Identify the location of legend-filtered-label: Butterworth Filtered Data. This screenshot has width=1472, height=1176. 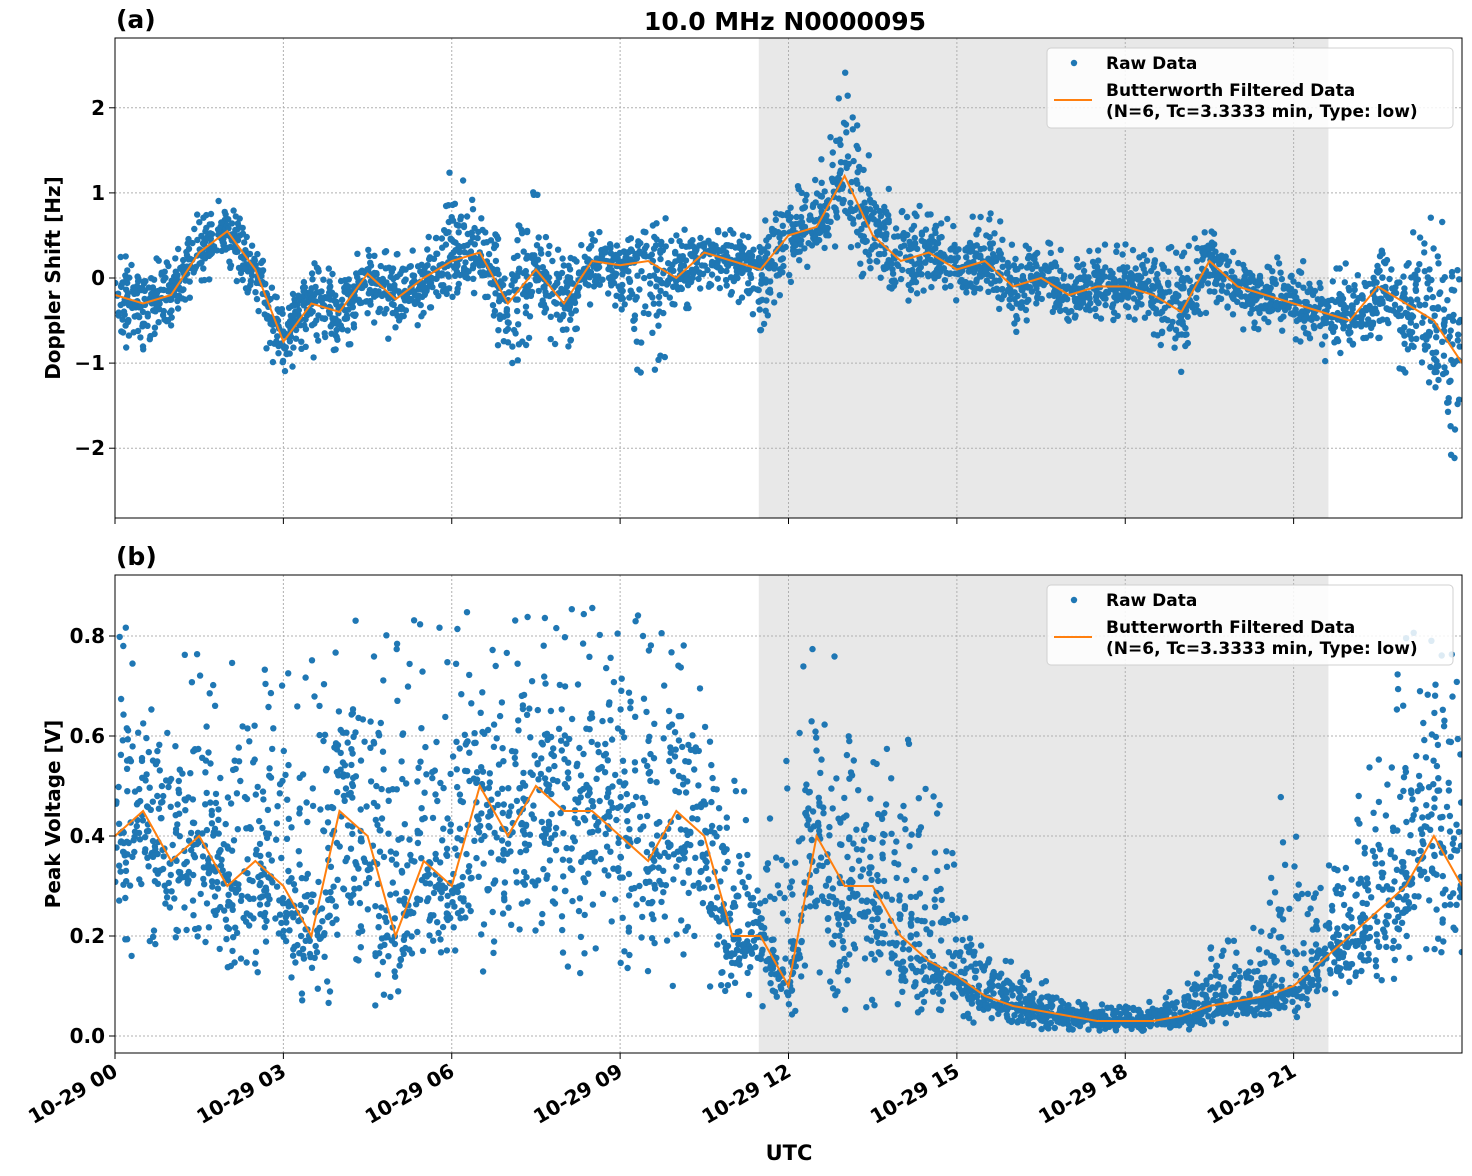
(1230, 91).